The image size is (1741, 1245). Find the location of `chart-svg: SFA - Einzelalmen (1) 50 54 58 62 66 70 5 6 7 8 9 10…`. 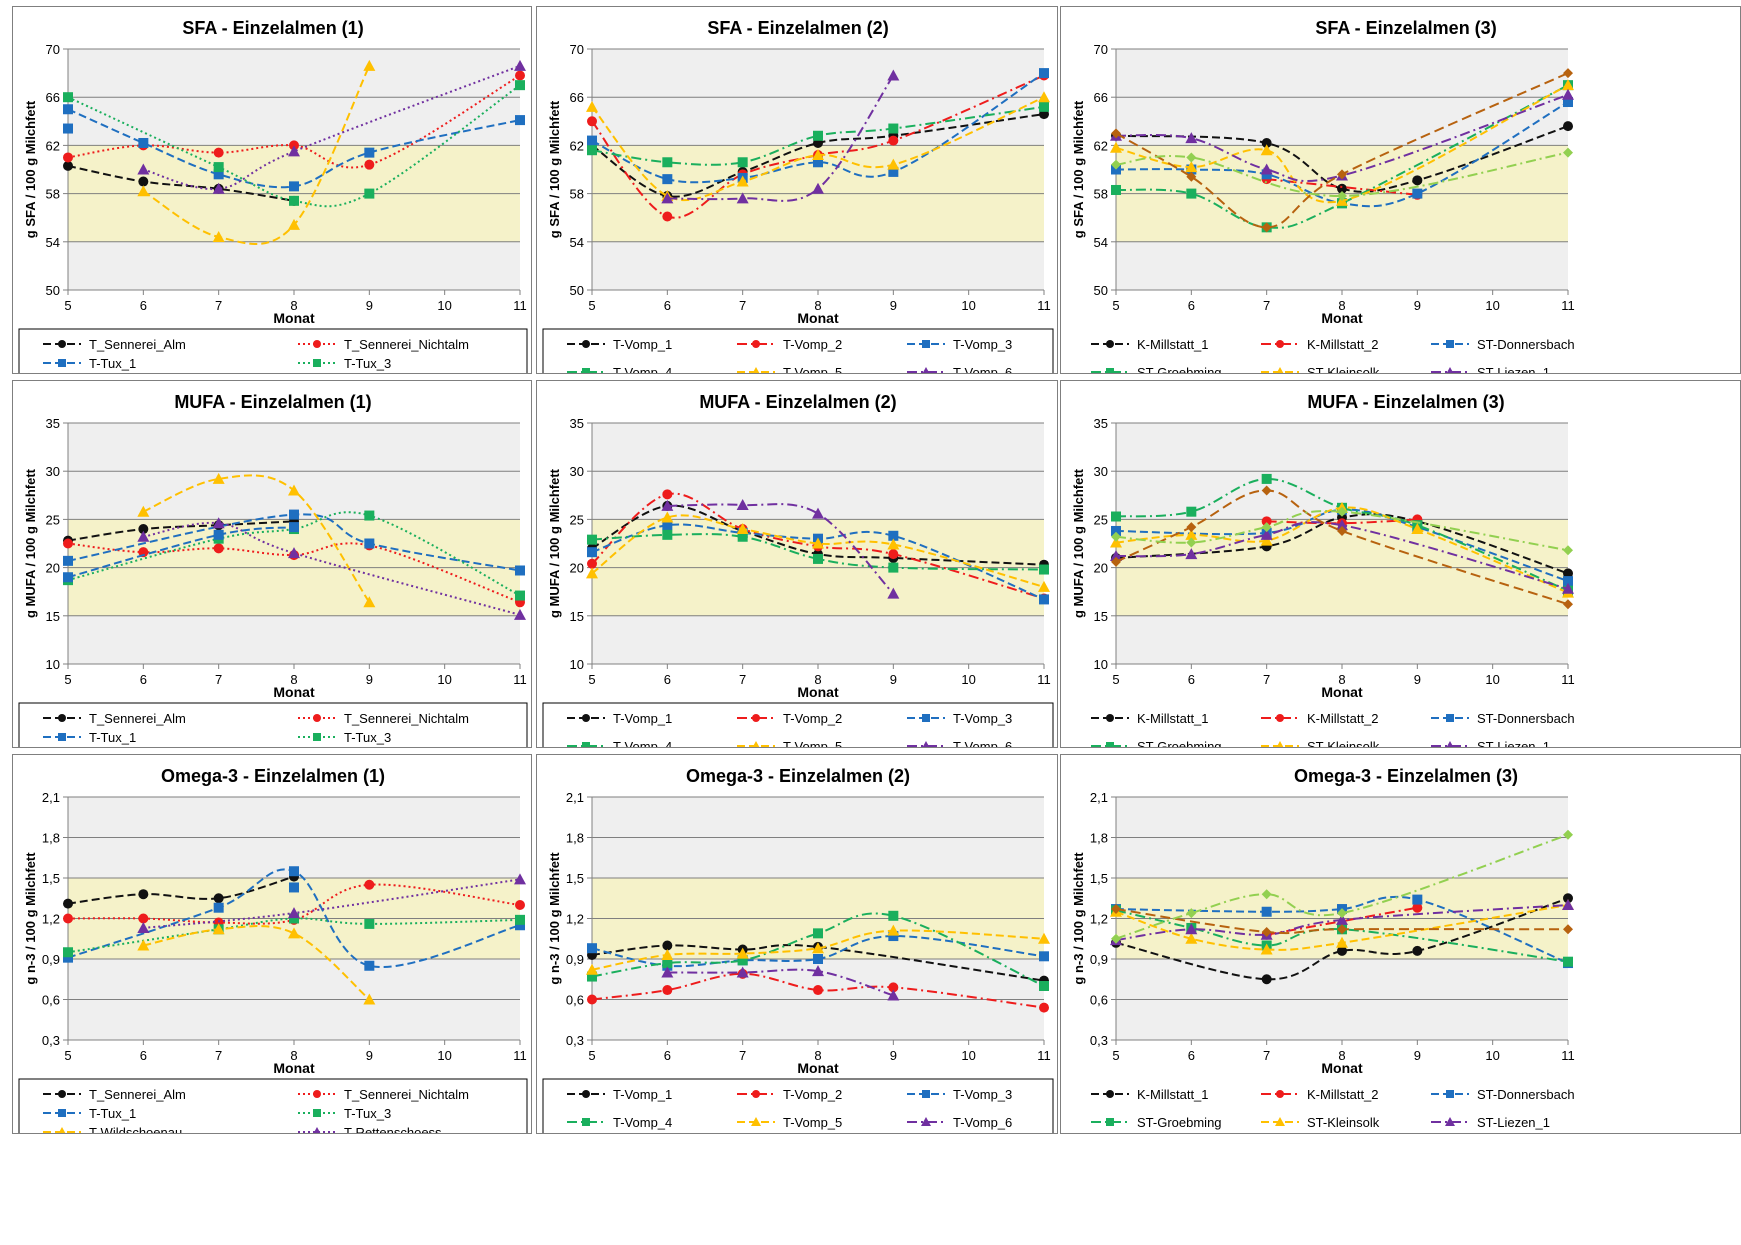

chart-svg: SFA - Einzelalmen (1) 50 54 58 62 66 70 5 6 7 8 9 10… is located at coordinates (273, 195).